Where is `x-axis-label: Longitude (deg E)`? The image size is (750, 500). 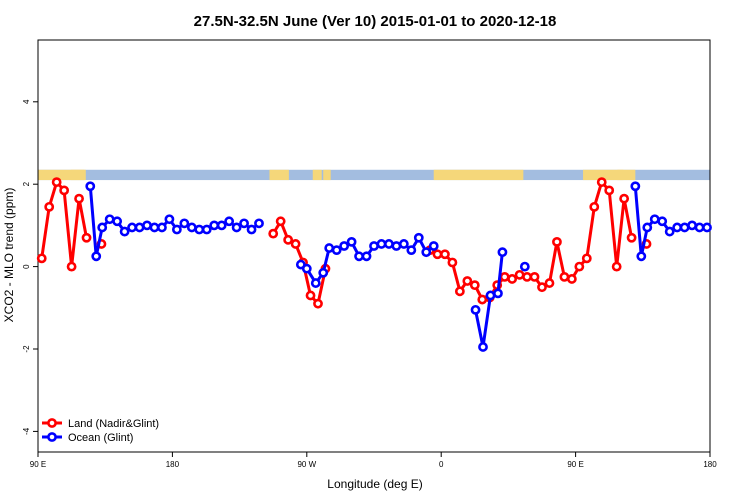 x-axis-label: Longitude (deg E) is located at coordinates (374, 484).